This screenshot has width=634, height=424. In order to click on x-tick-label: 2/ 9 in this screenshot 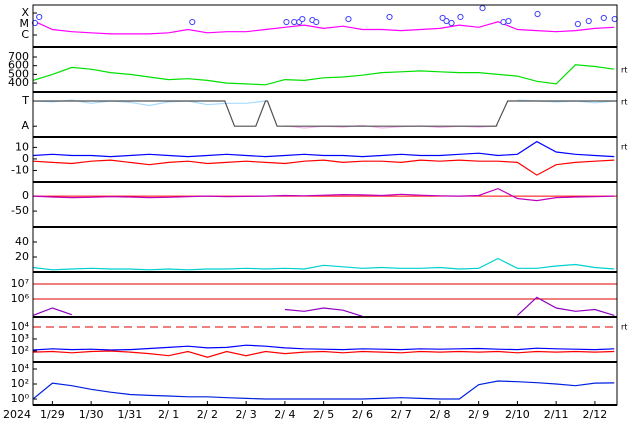, I will do `click(478, 414)`.